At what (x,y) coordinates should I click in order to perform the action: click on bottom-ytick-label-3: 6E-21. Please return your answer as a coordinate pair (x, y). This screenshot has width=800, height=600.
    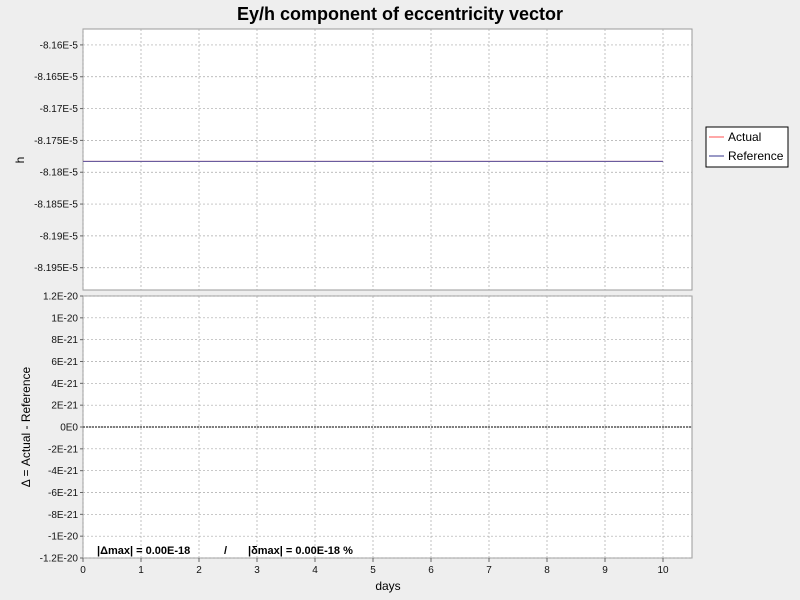
    Looking at the image, I should click on (64, 362).